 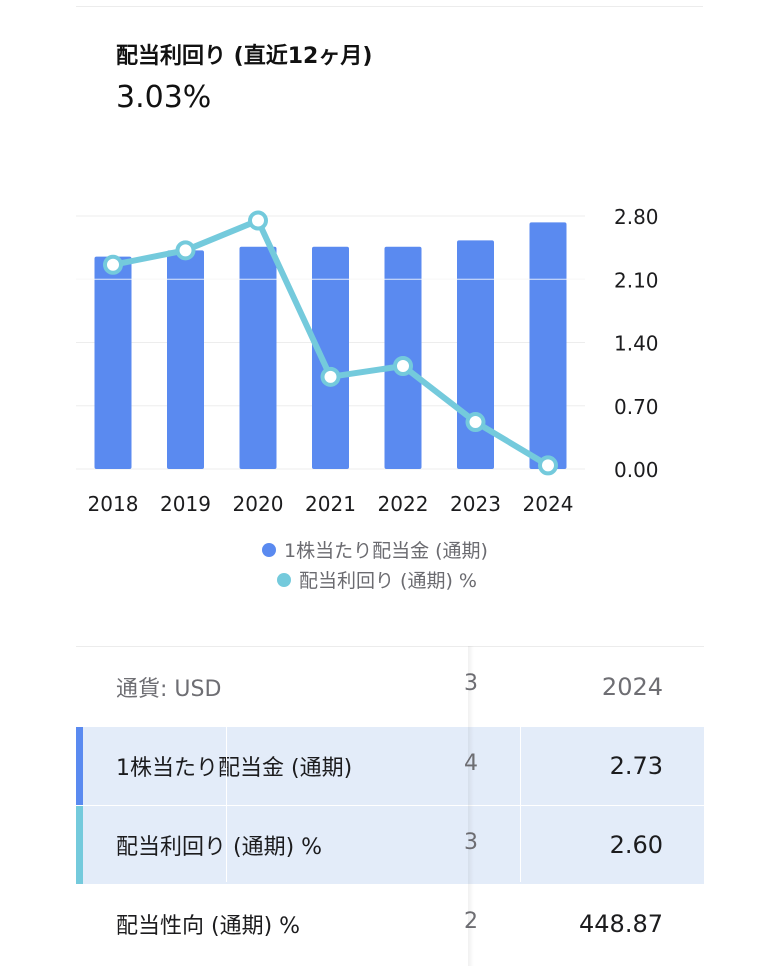 I want to click on table-divider, so click(x=390, y=646).